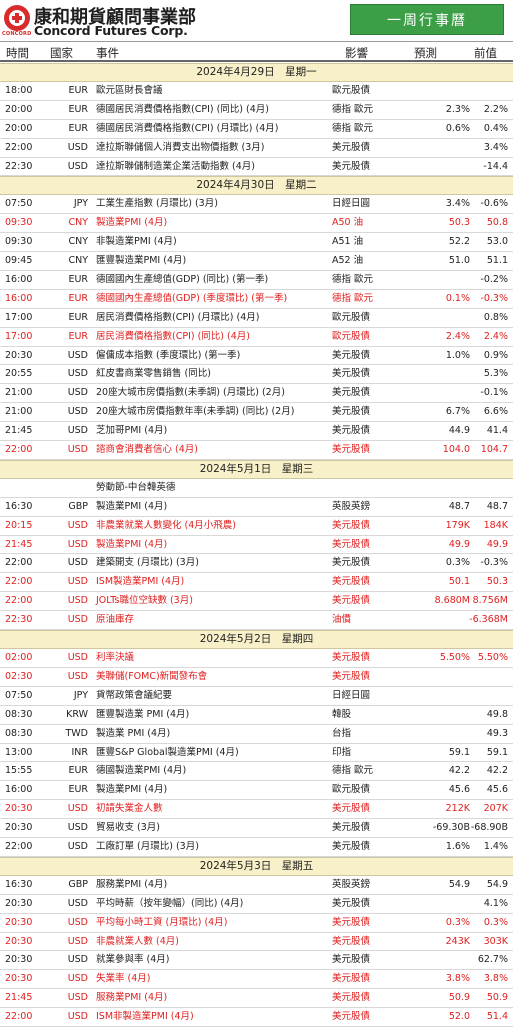 The image size is (513, 1027). I want to click on event-forecast: 2.4%, so click(457, 336).